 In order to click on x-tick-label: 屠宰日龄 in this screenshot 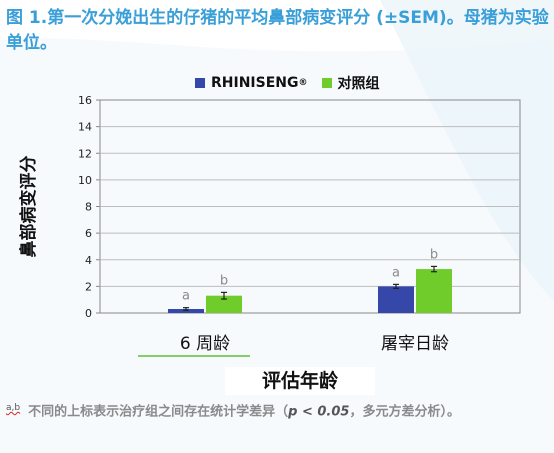, I will do `click(415, 344)`.